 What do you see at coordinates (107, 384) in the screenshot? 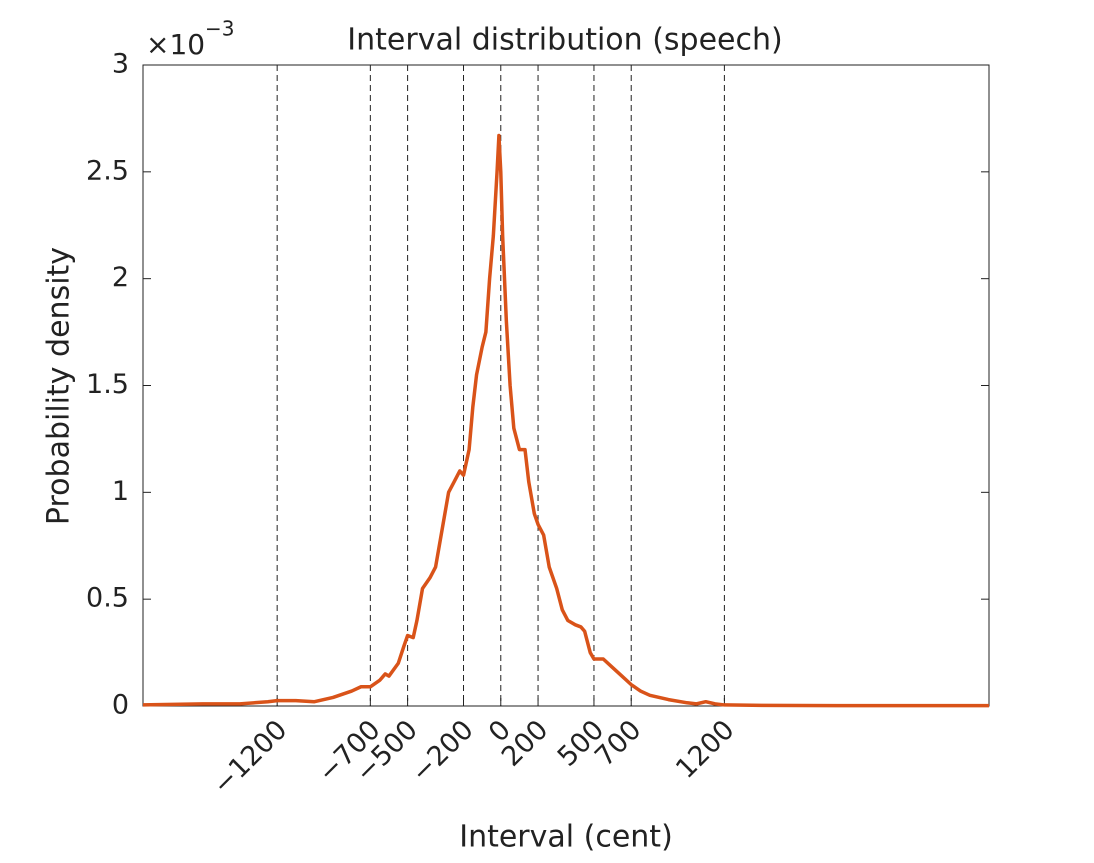
I see `y-tick-label: 1.5` at bounding box center [107, 384].